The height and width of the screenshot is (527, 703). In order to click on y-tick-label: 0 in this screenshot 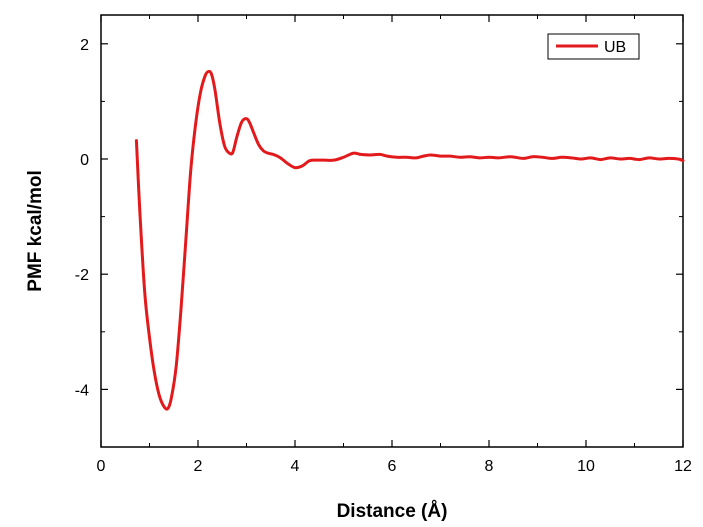, I will do `click(84, 160)`.